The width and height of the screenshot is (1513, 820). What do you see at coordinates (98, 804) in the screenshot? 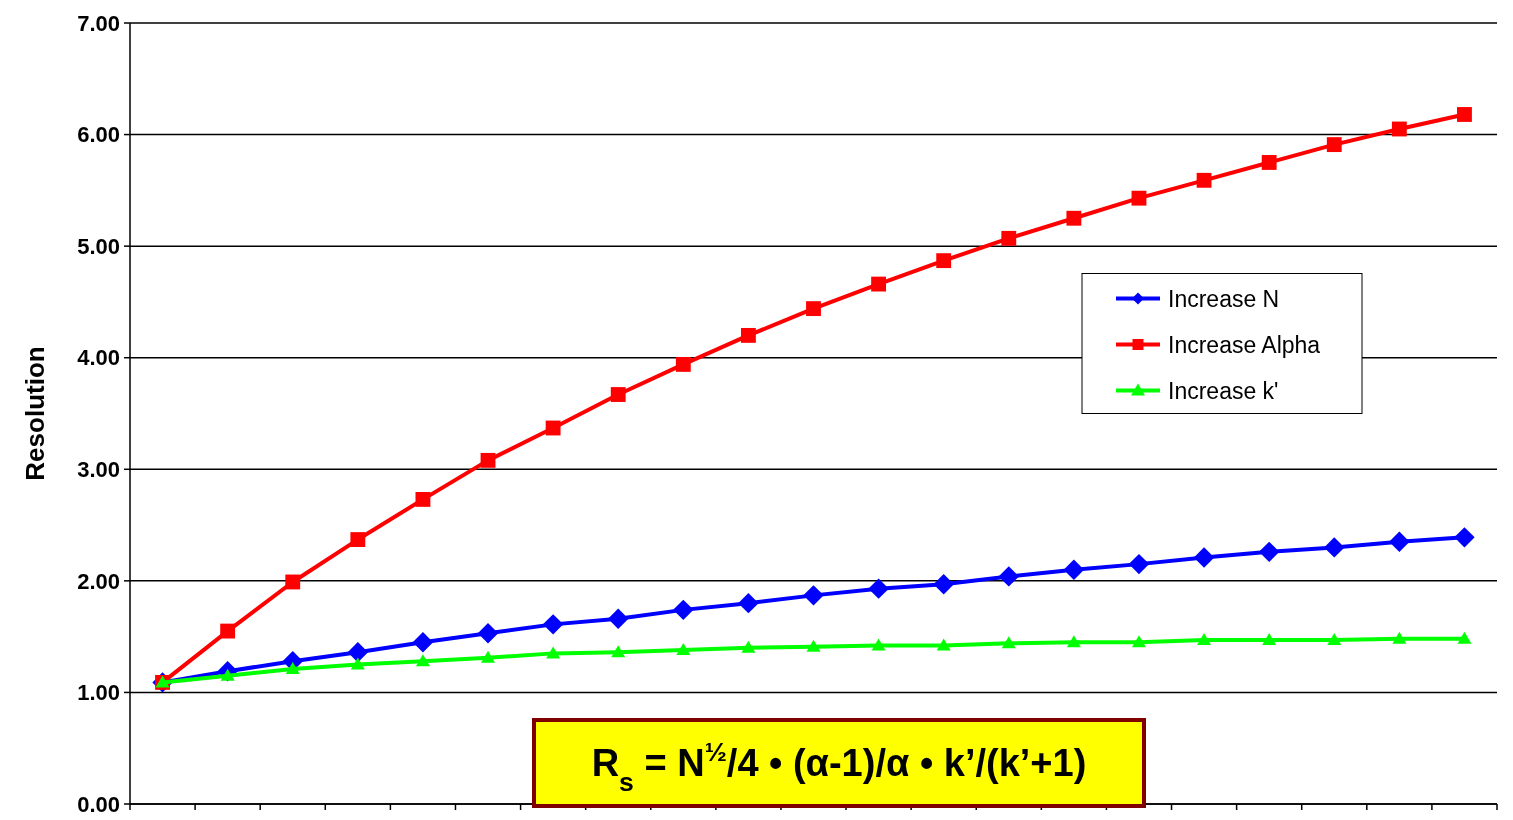
I see `y-tick-label: 0.00` at bounding box center [98, 804].